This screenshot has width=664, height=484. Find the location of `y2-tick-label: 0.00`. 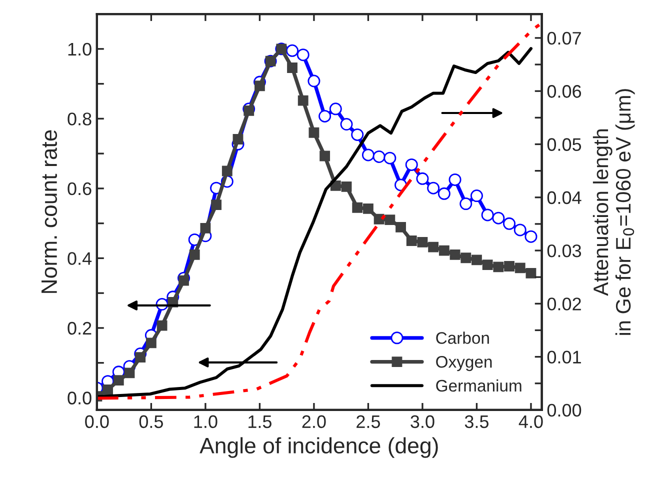

y2-tick-label: 0.00 is located at coordinates (564, 410).